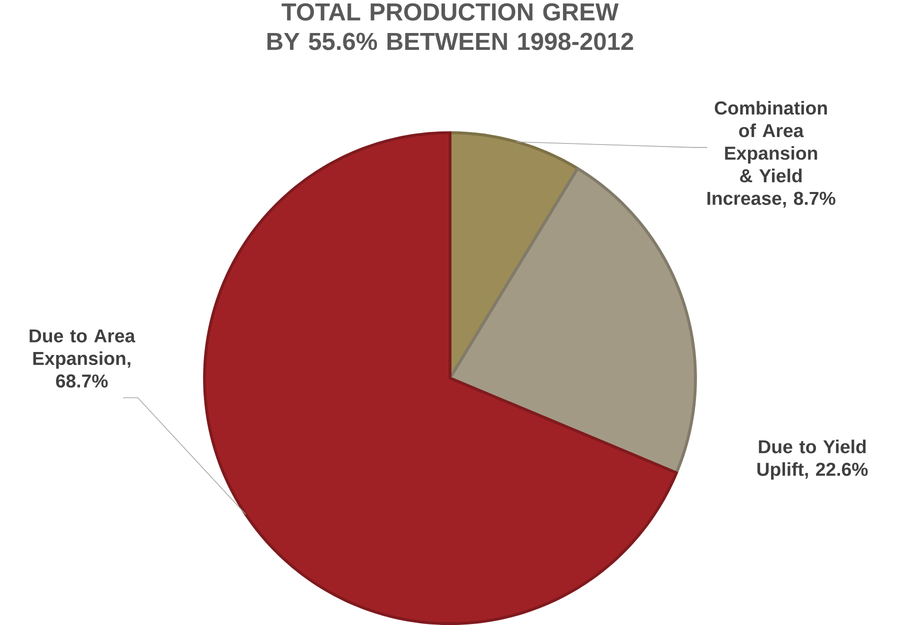 Image resolution: width=899 pixels, height=625 pixels. What do you see at coordinates (812, 460) in the screenshot?
I see `slice-label: Due to Yield Uplift, 22.6%` at bounding box center [812, 460].